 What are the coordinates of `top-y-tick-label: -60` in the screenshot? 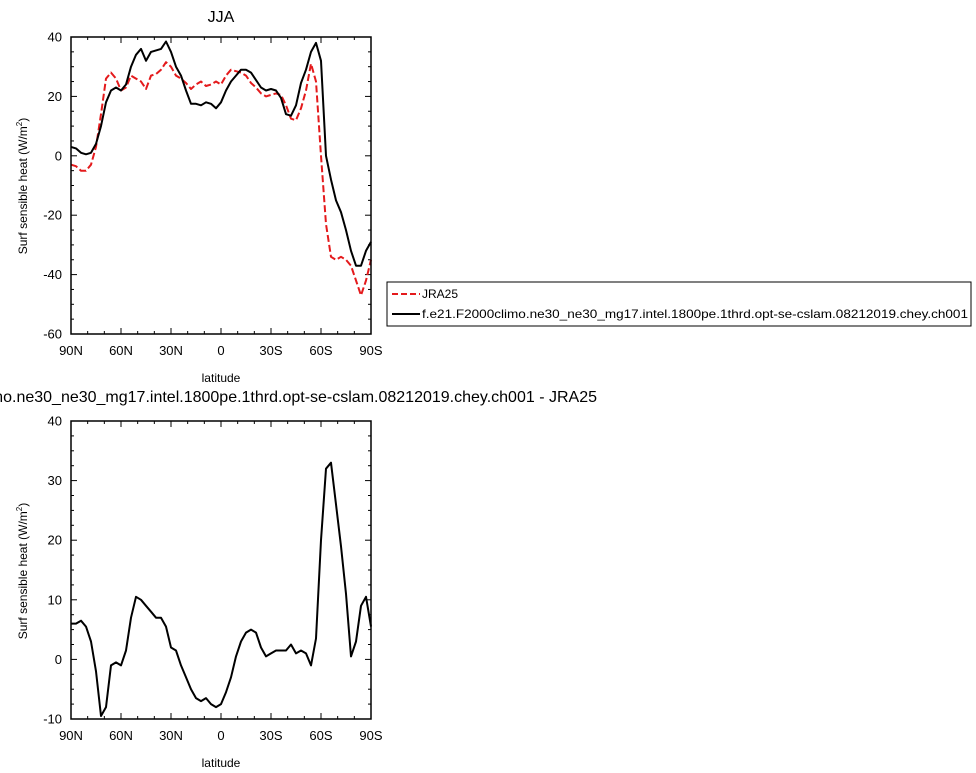 It's located at (52, 334).